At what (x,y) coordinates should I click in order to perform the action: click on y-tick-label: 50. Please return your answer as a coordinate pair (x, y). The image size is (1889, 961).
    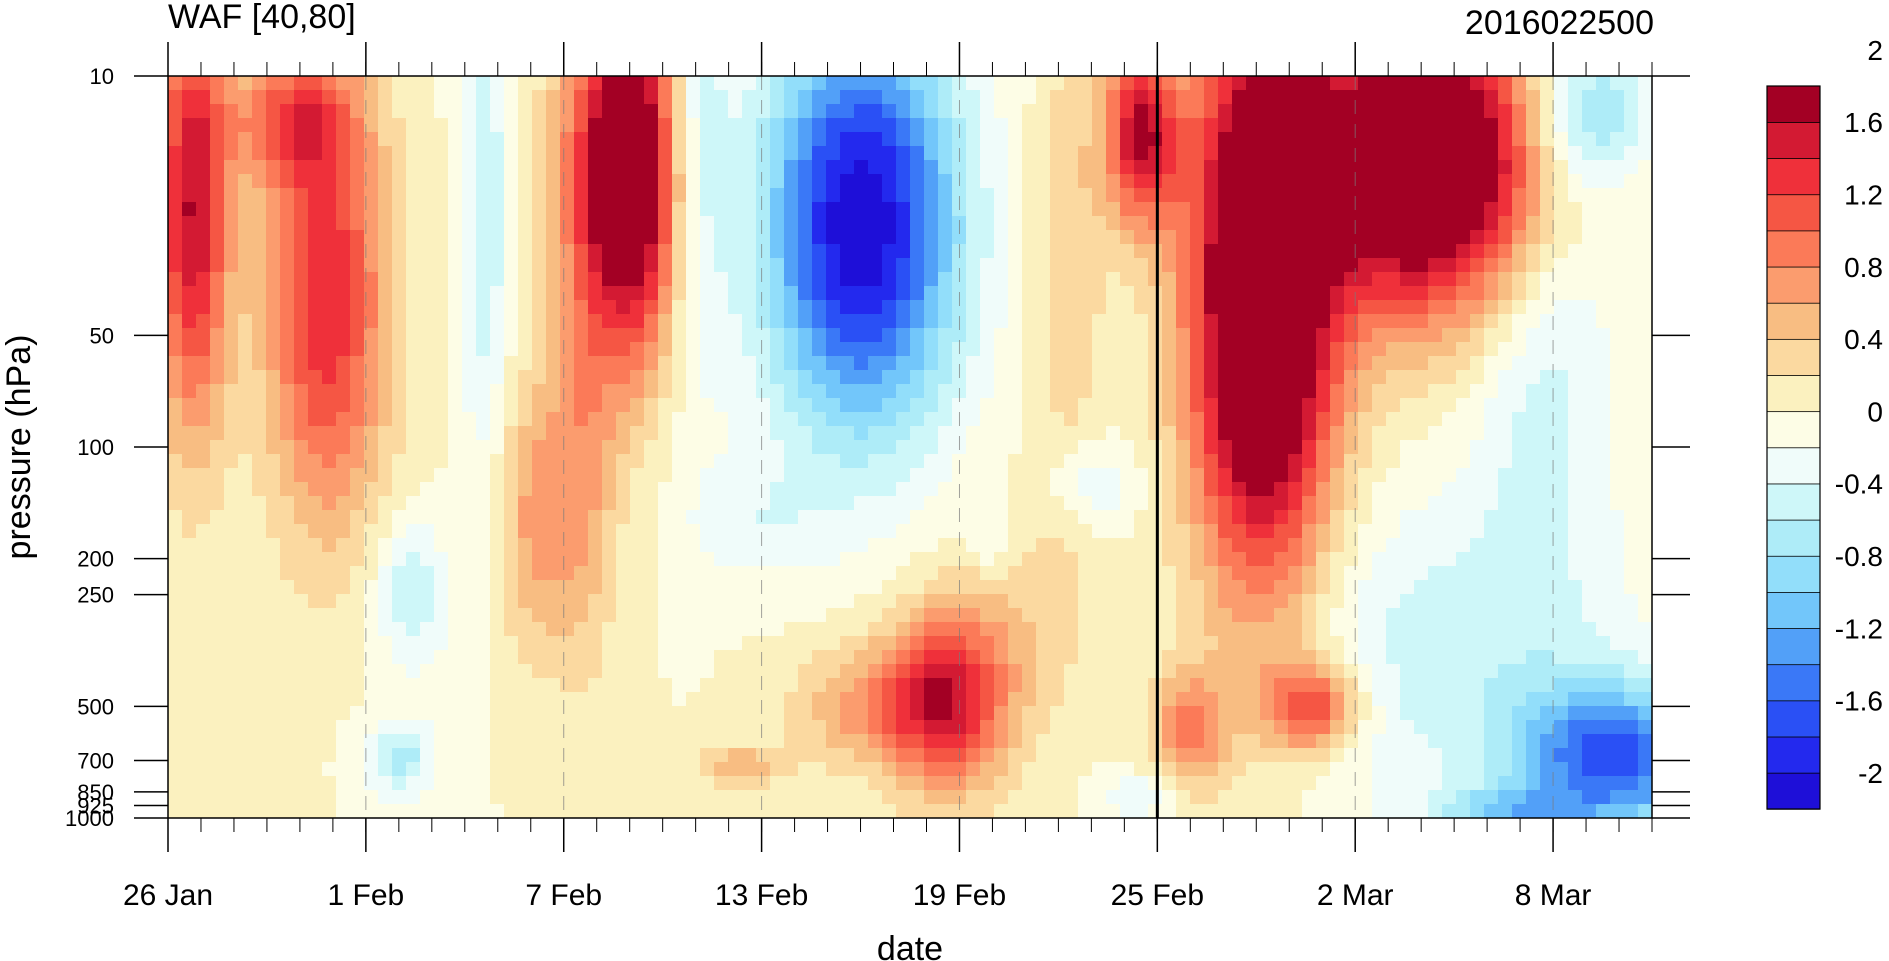
    Looking at the image, I should click on (102, 335).